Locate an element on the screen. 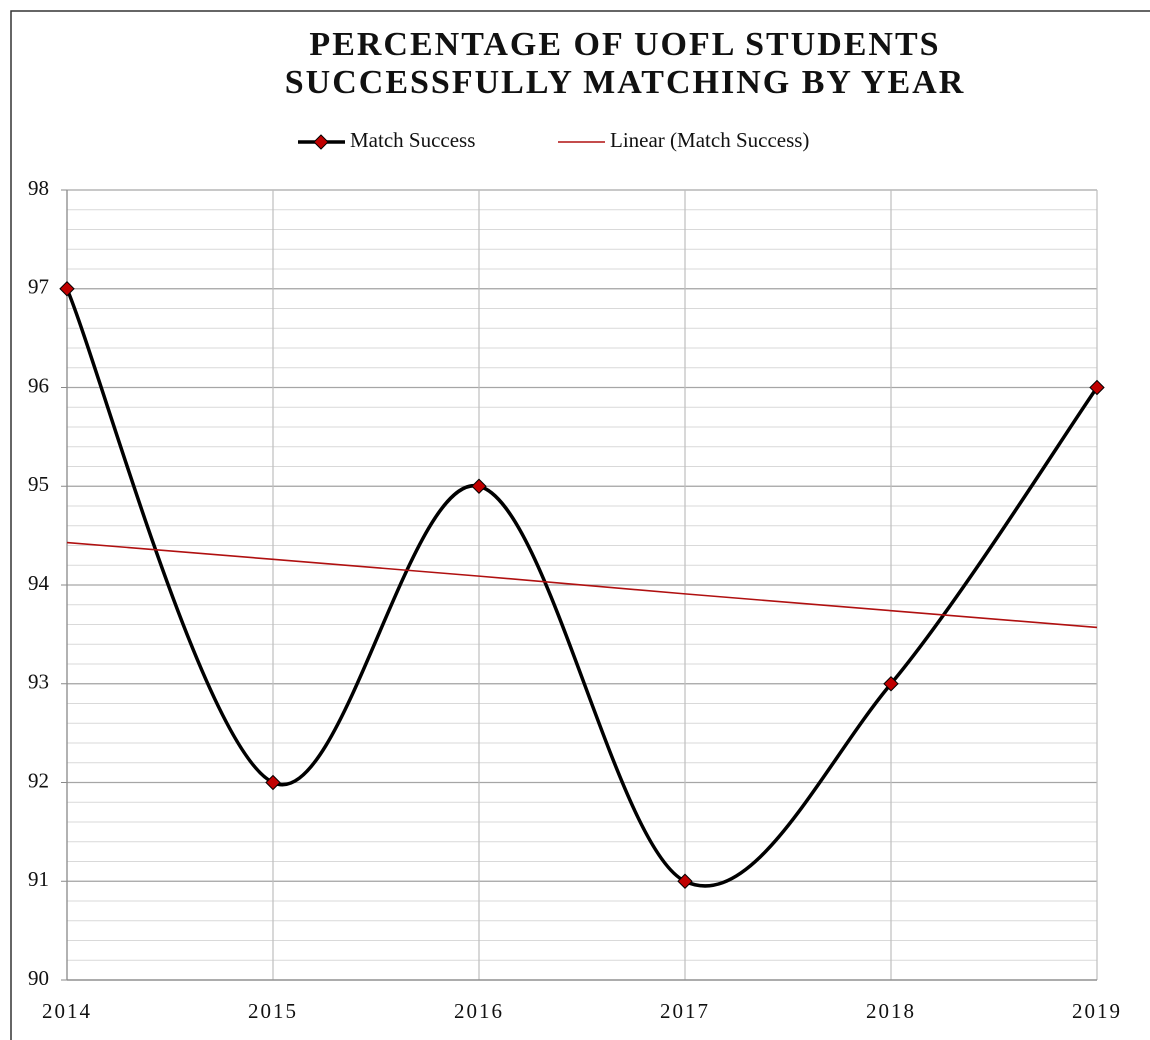 This screenshot has width=1150, height=1040. y-tick-label: 96 is located at coordinates (38, 385).